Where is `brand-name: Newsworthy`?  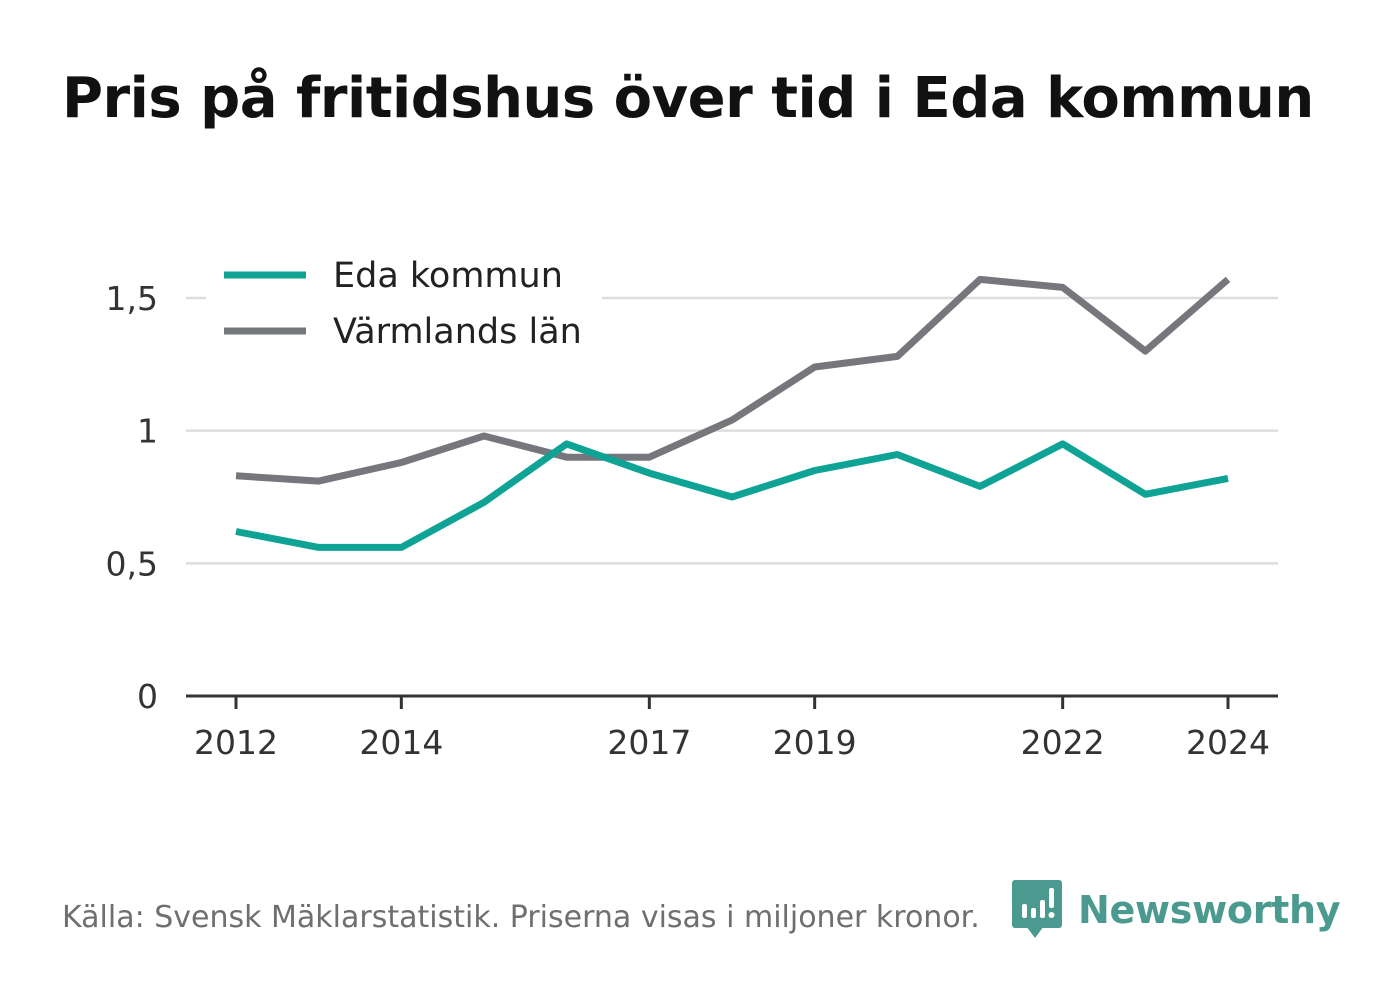
brand-name: Newsworthy is located at coordinates (1209, 910).